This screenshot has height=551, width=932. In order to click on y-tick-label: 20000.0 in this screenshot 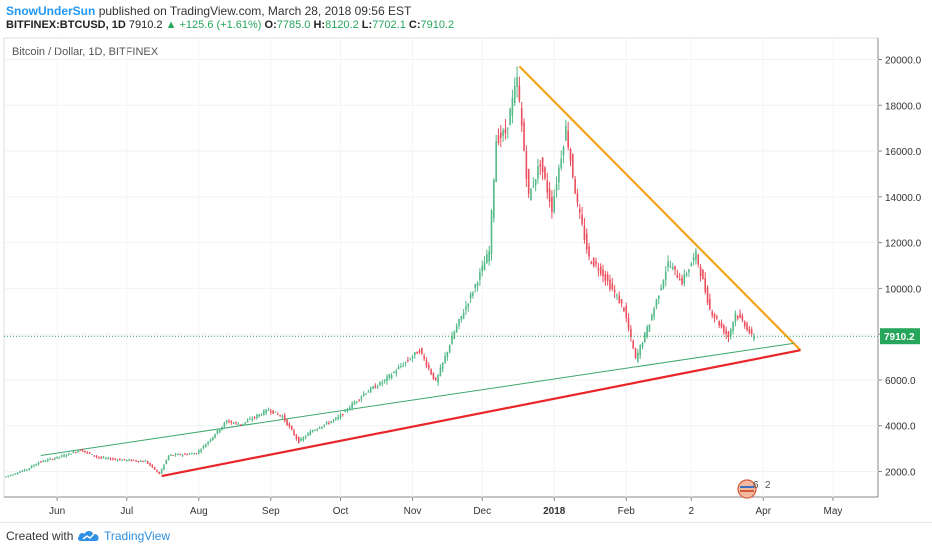, I will do `click(903, 61)`.